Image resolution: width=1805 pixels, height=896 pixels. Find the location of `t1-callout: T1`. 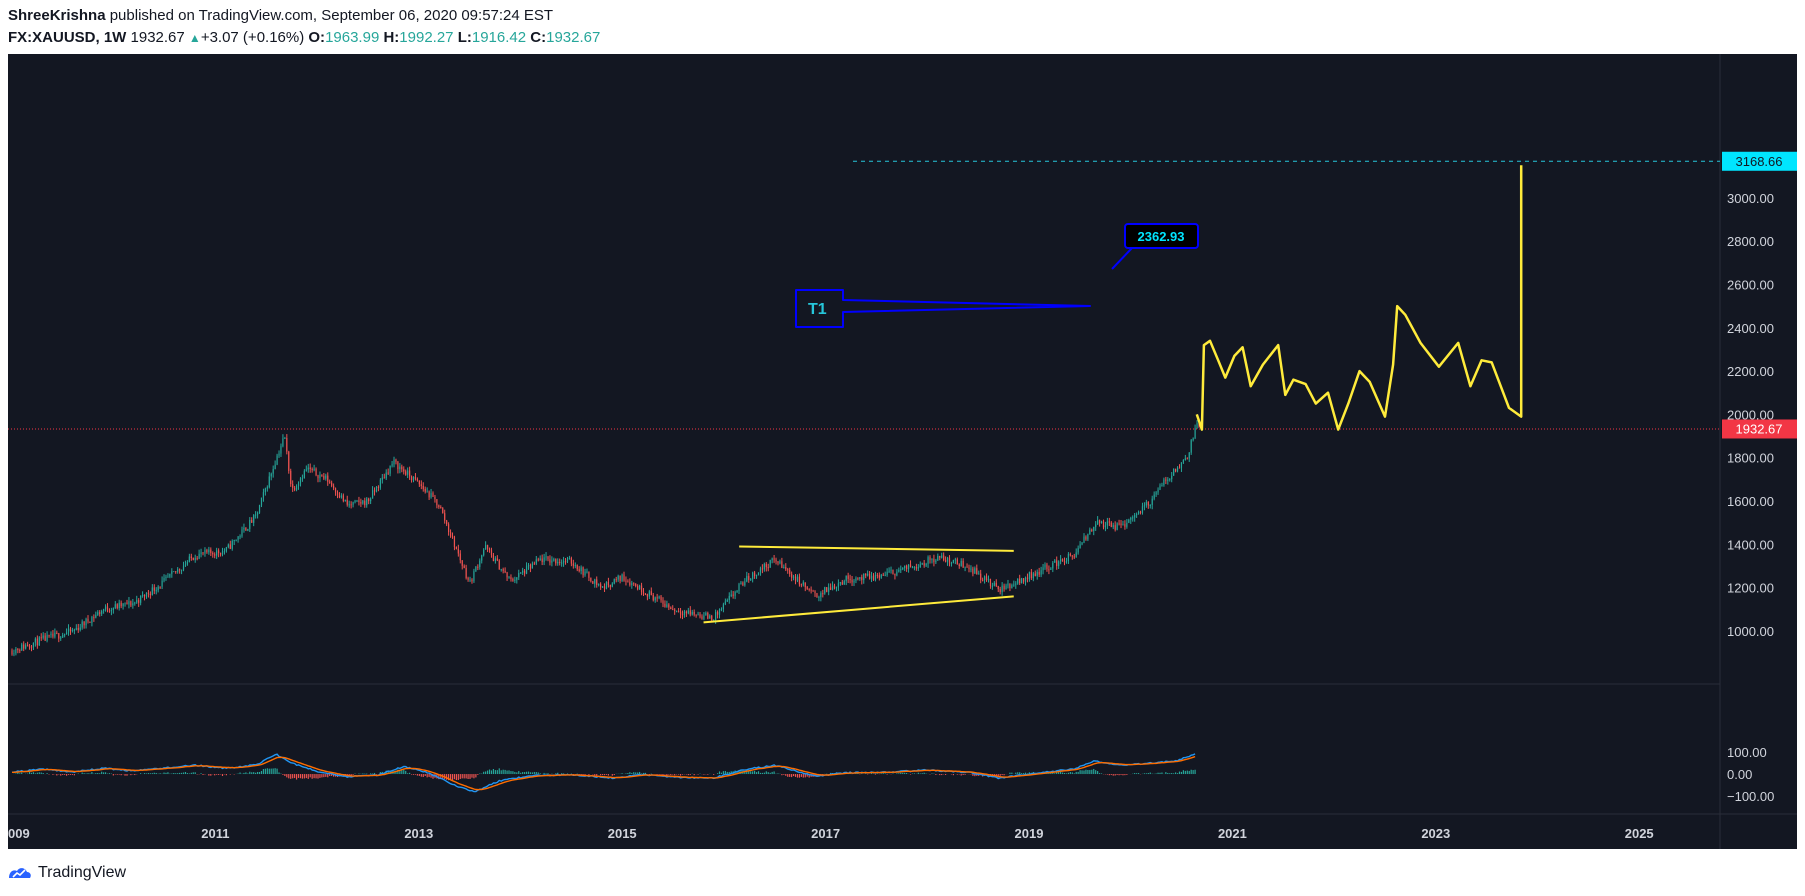

t1-callout: T1 is located at coordinates (943, 308).